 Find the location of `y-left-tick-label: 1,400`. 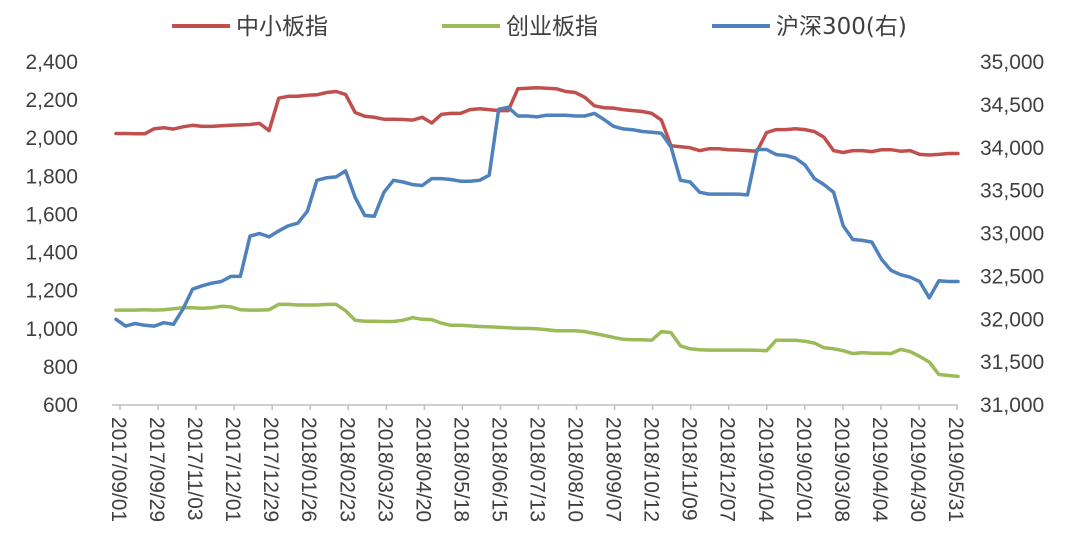

y-left-tick-label: 1,400 is located at coordinates (51, 253).